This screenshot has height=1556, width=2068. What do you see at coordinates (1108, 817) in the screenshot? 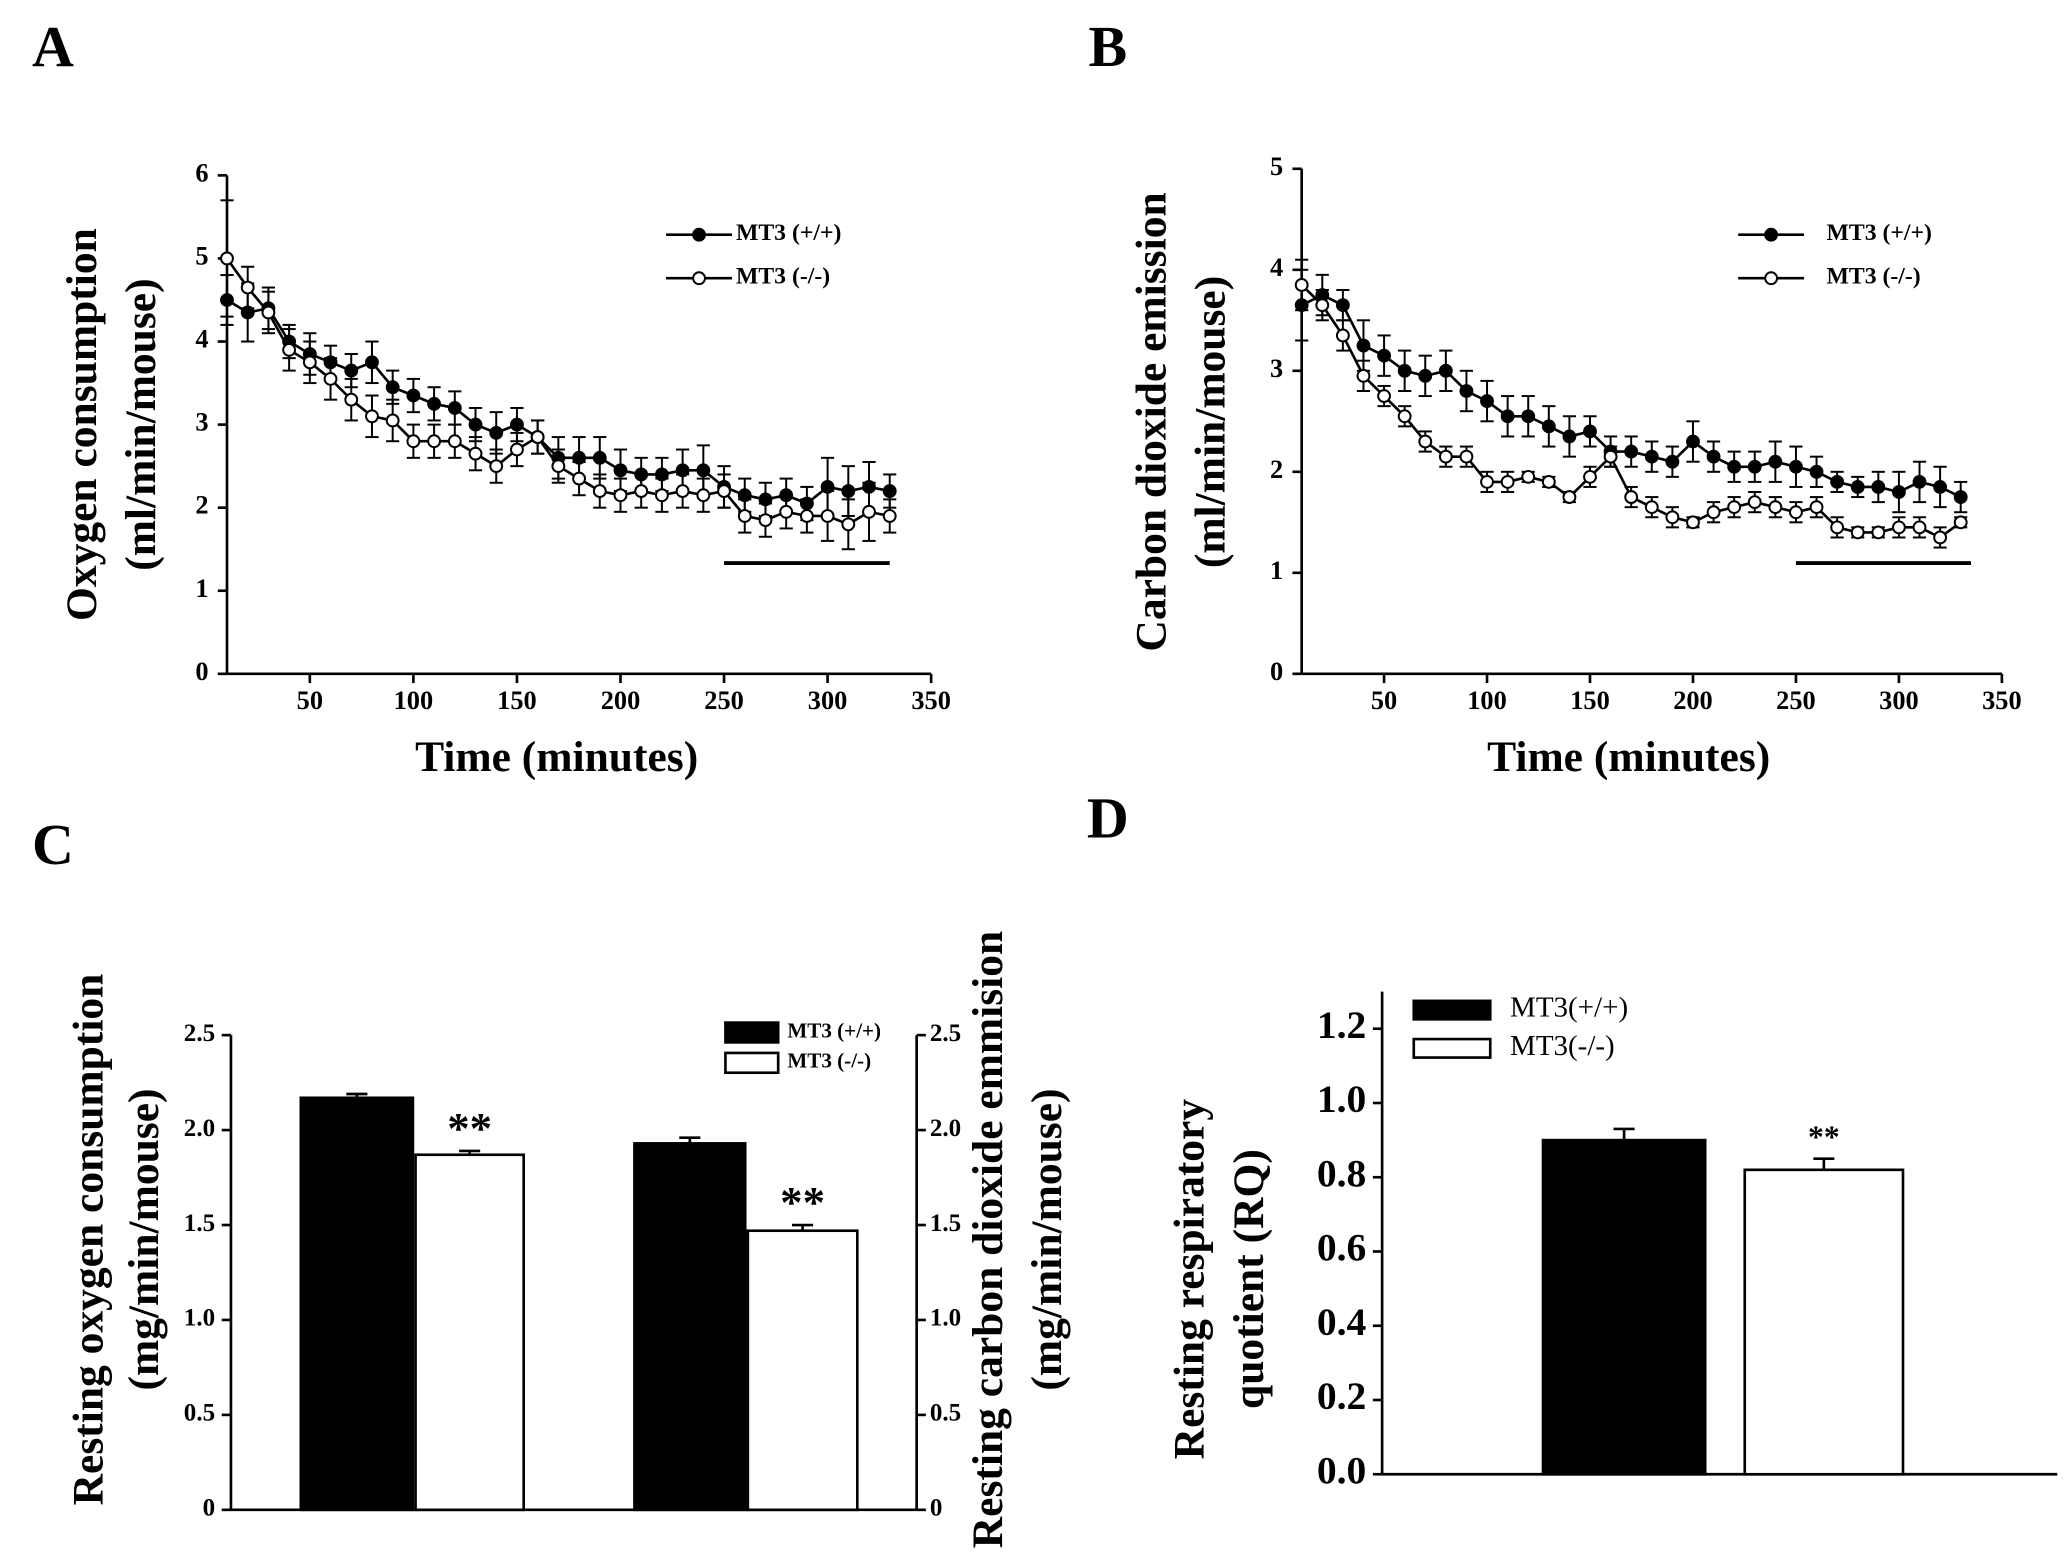
I see `panel-letter: D` at bounding box center [1108, 817].